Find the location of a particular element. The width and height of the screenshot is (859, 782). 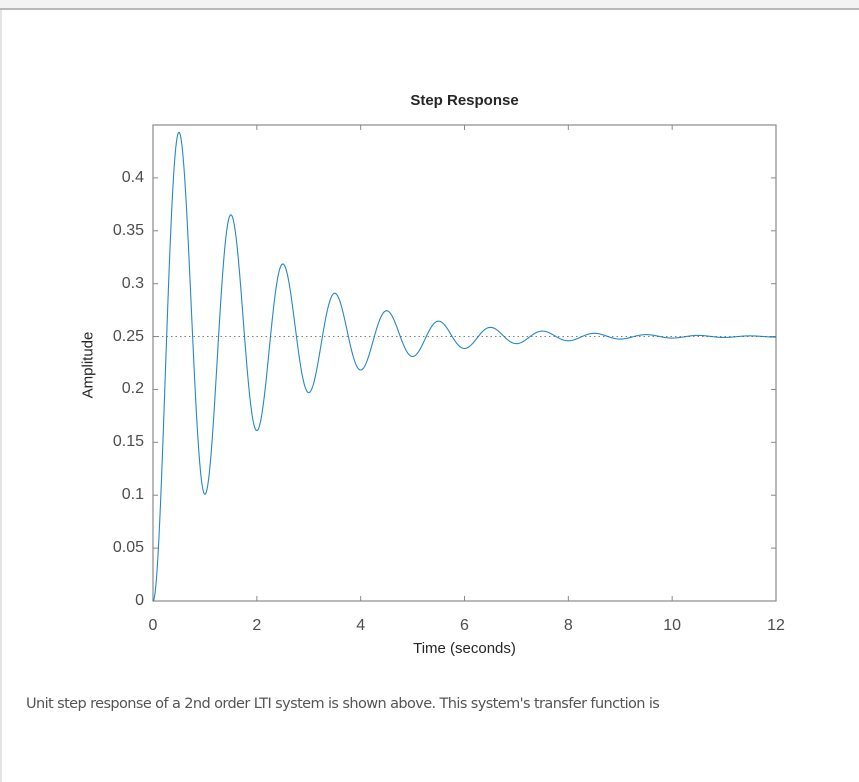

x-tick-label: 4 is located at coordinates (361, 625).